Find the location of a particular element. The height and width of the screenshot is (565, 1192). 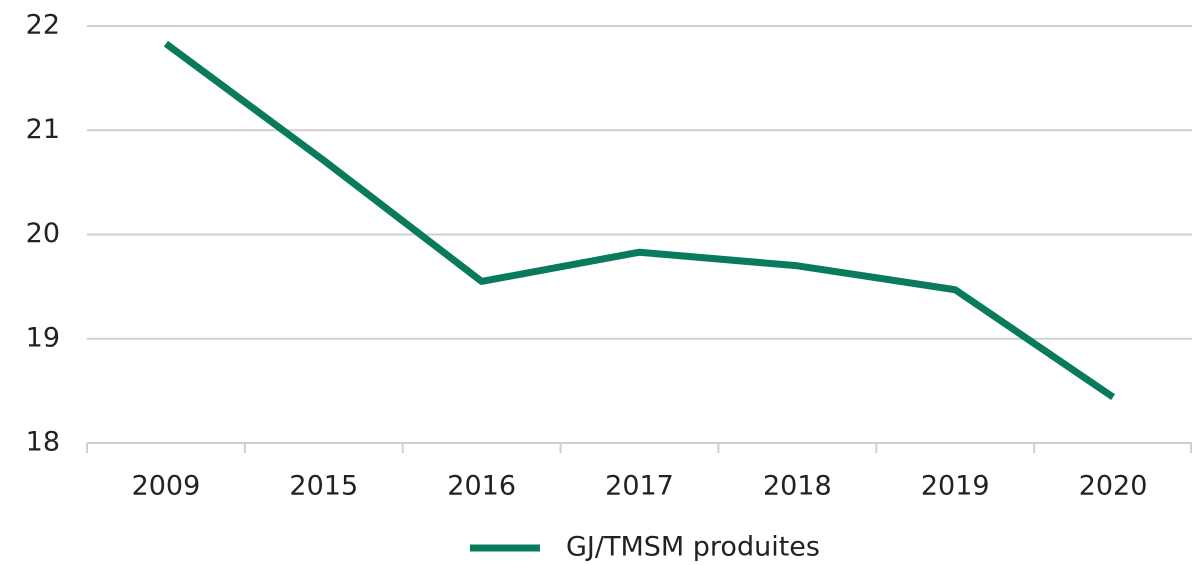

x-tick-label: 2016 is located at coordinates (481, 486).